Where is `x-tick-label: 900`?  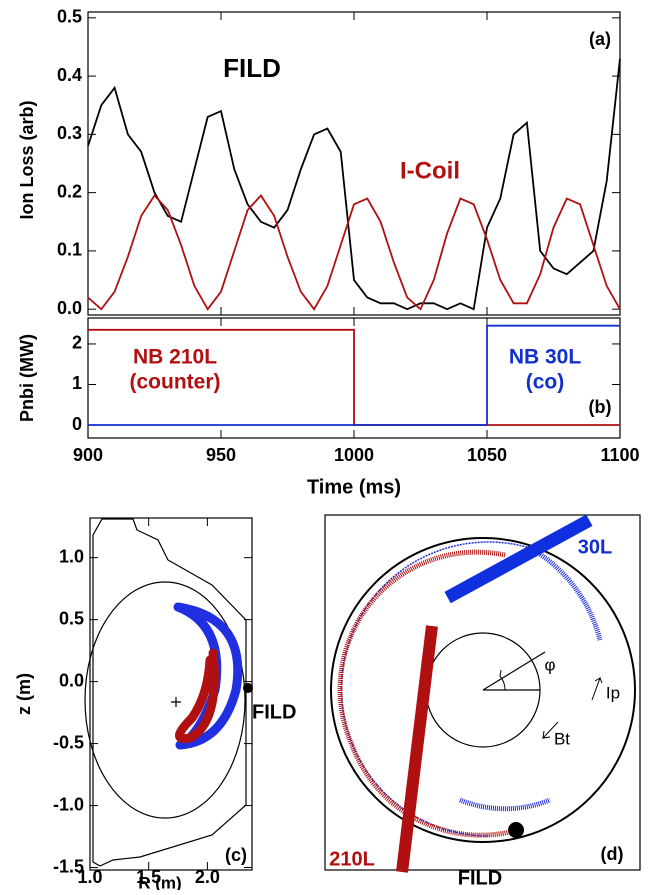 x-tick-label: 900 is located at coordinates (88, 455).